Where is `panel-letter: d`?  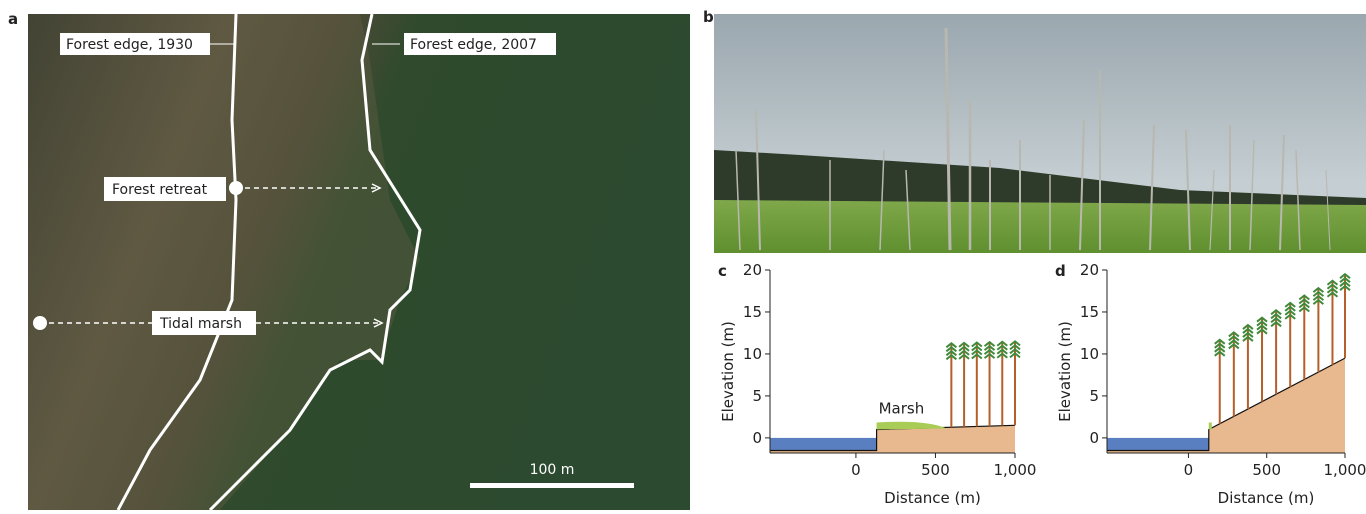 panel-letter: d is located at coordinates (1060, 271).